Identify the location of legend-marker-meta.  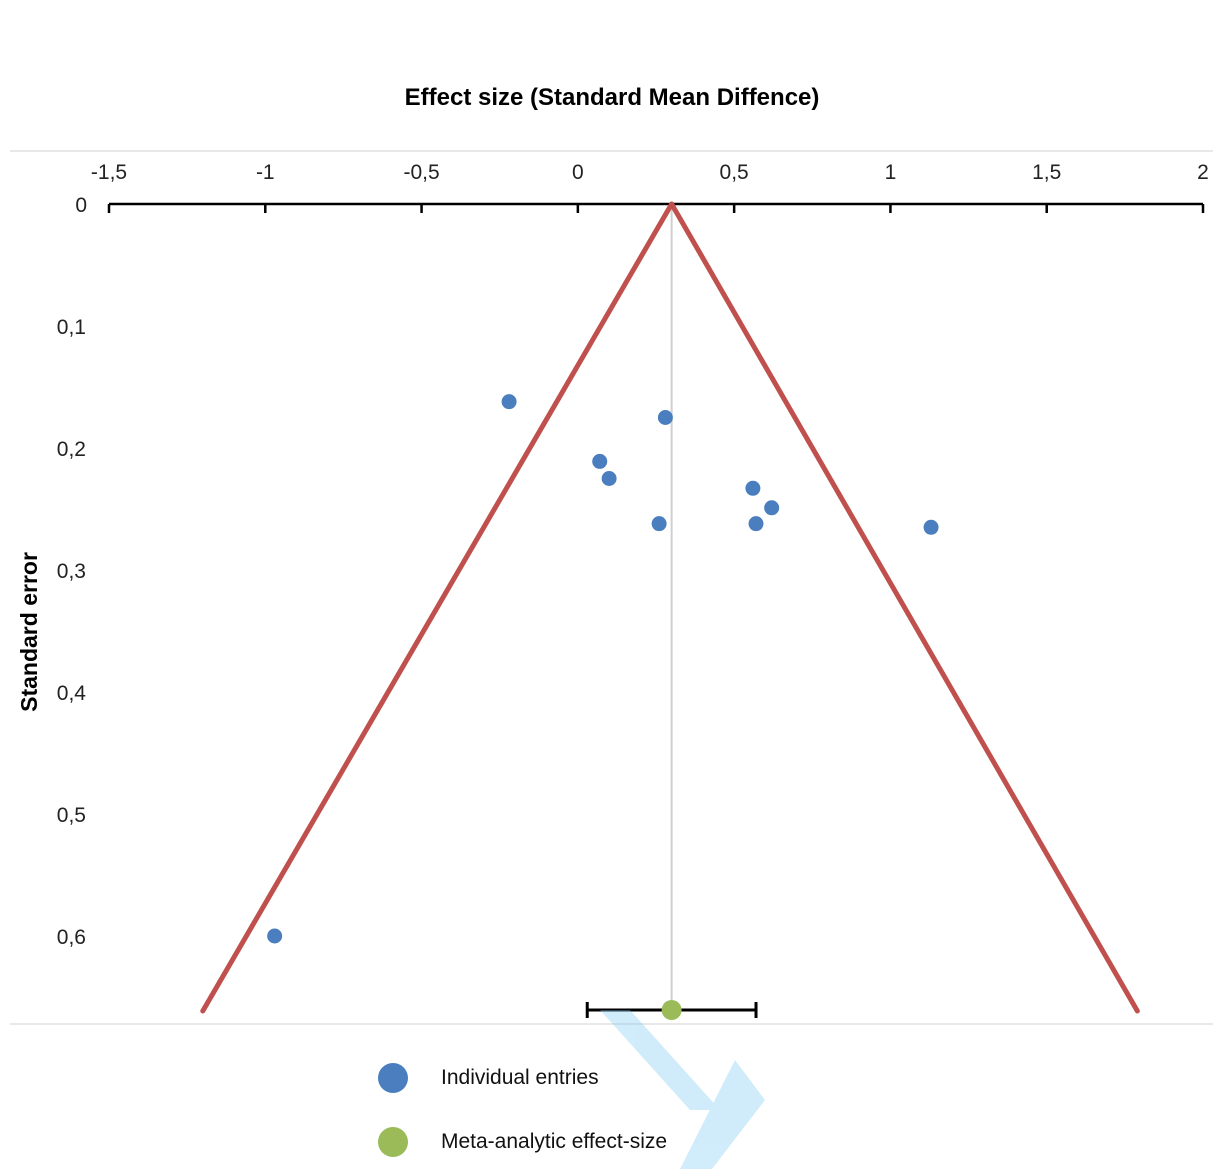
(393, 1142).